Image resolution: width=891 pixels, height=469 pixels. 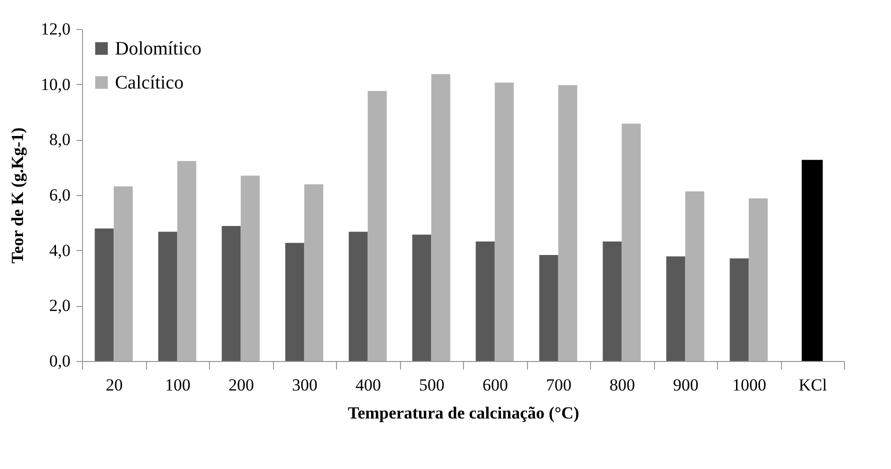 What do you see at coordinates (158, 49) in the screenshot?
I see `legend-label: Dolomítico` at bounding box center [158, 49].